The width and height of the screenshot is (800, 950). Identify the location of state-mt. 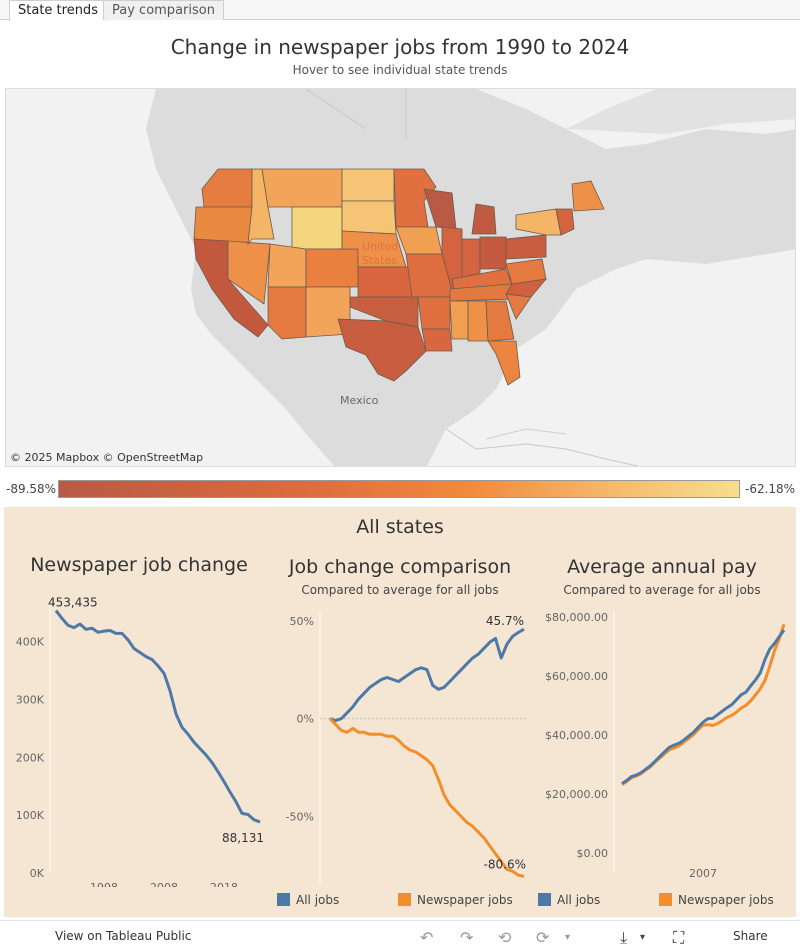
(302, 188).